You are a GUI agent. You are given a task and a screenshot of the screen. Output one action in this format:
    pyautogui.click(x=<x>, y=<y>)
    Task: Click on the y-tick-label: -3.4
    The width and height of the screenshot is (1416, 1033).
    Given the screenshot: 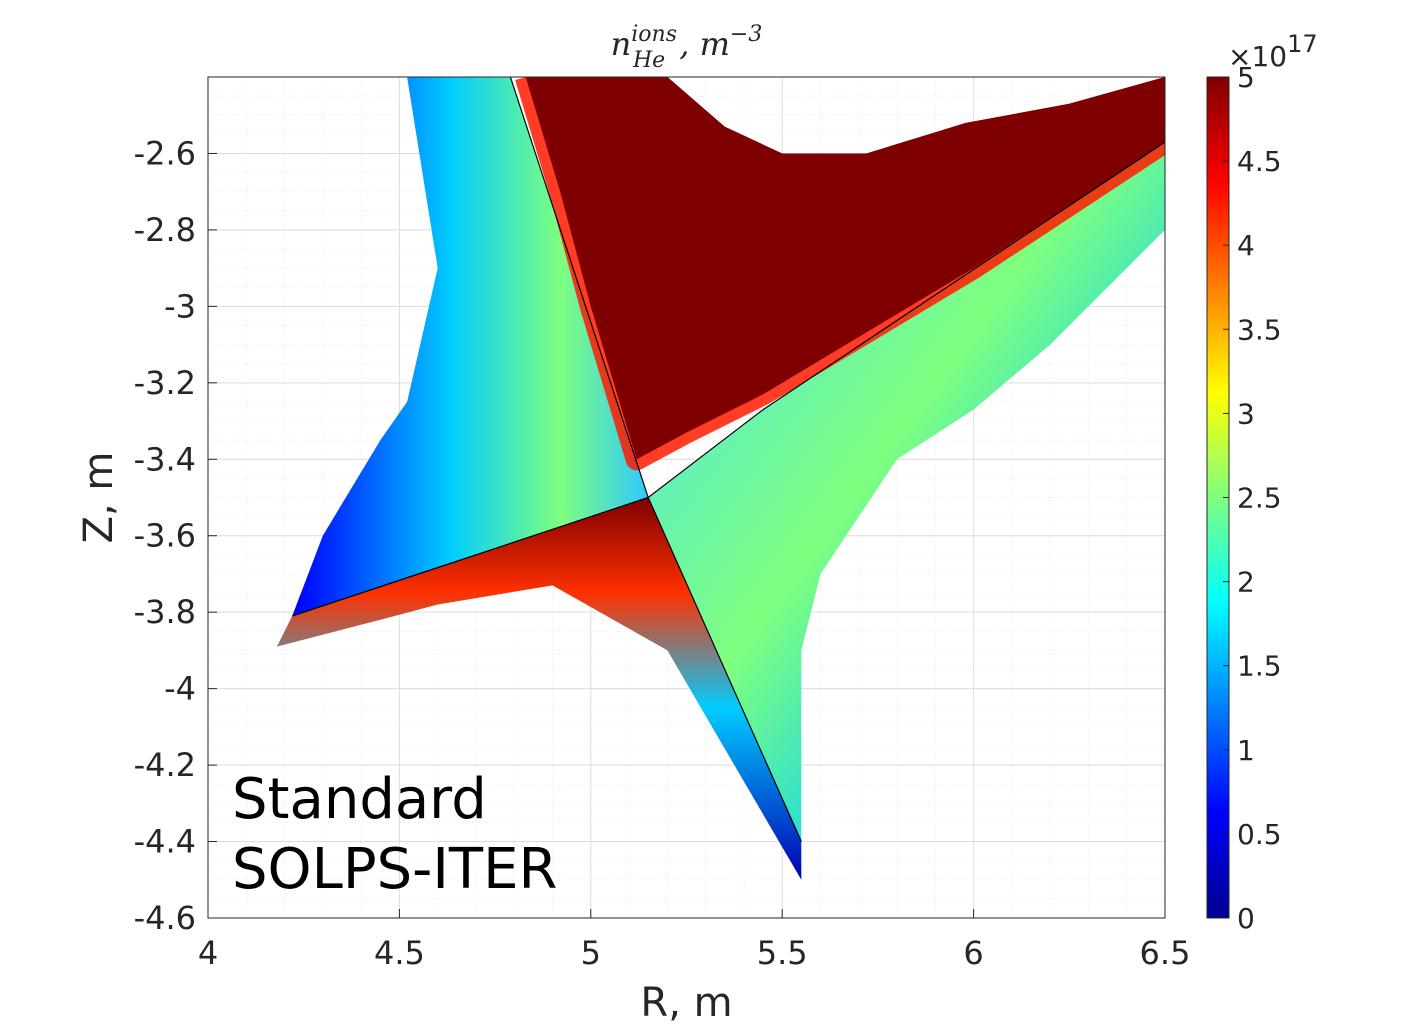 What is the action you would take?
    pyautogui.click(x=165, y=459)
    